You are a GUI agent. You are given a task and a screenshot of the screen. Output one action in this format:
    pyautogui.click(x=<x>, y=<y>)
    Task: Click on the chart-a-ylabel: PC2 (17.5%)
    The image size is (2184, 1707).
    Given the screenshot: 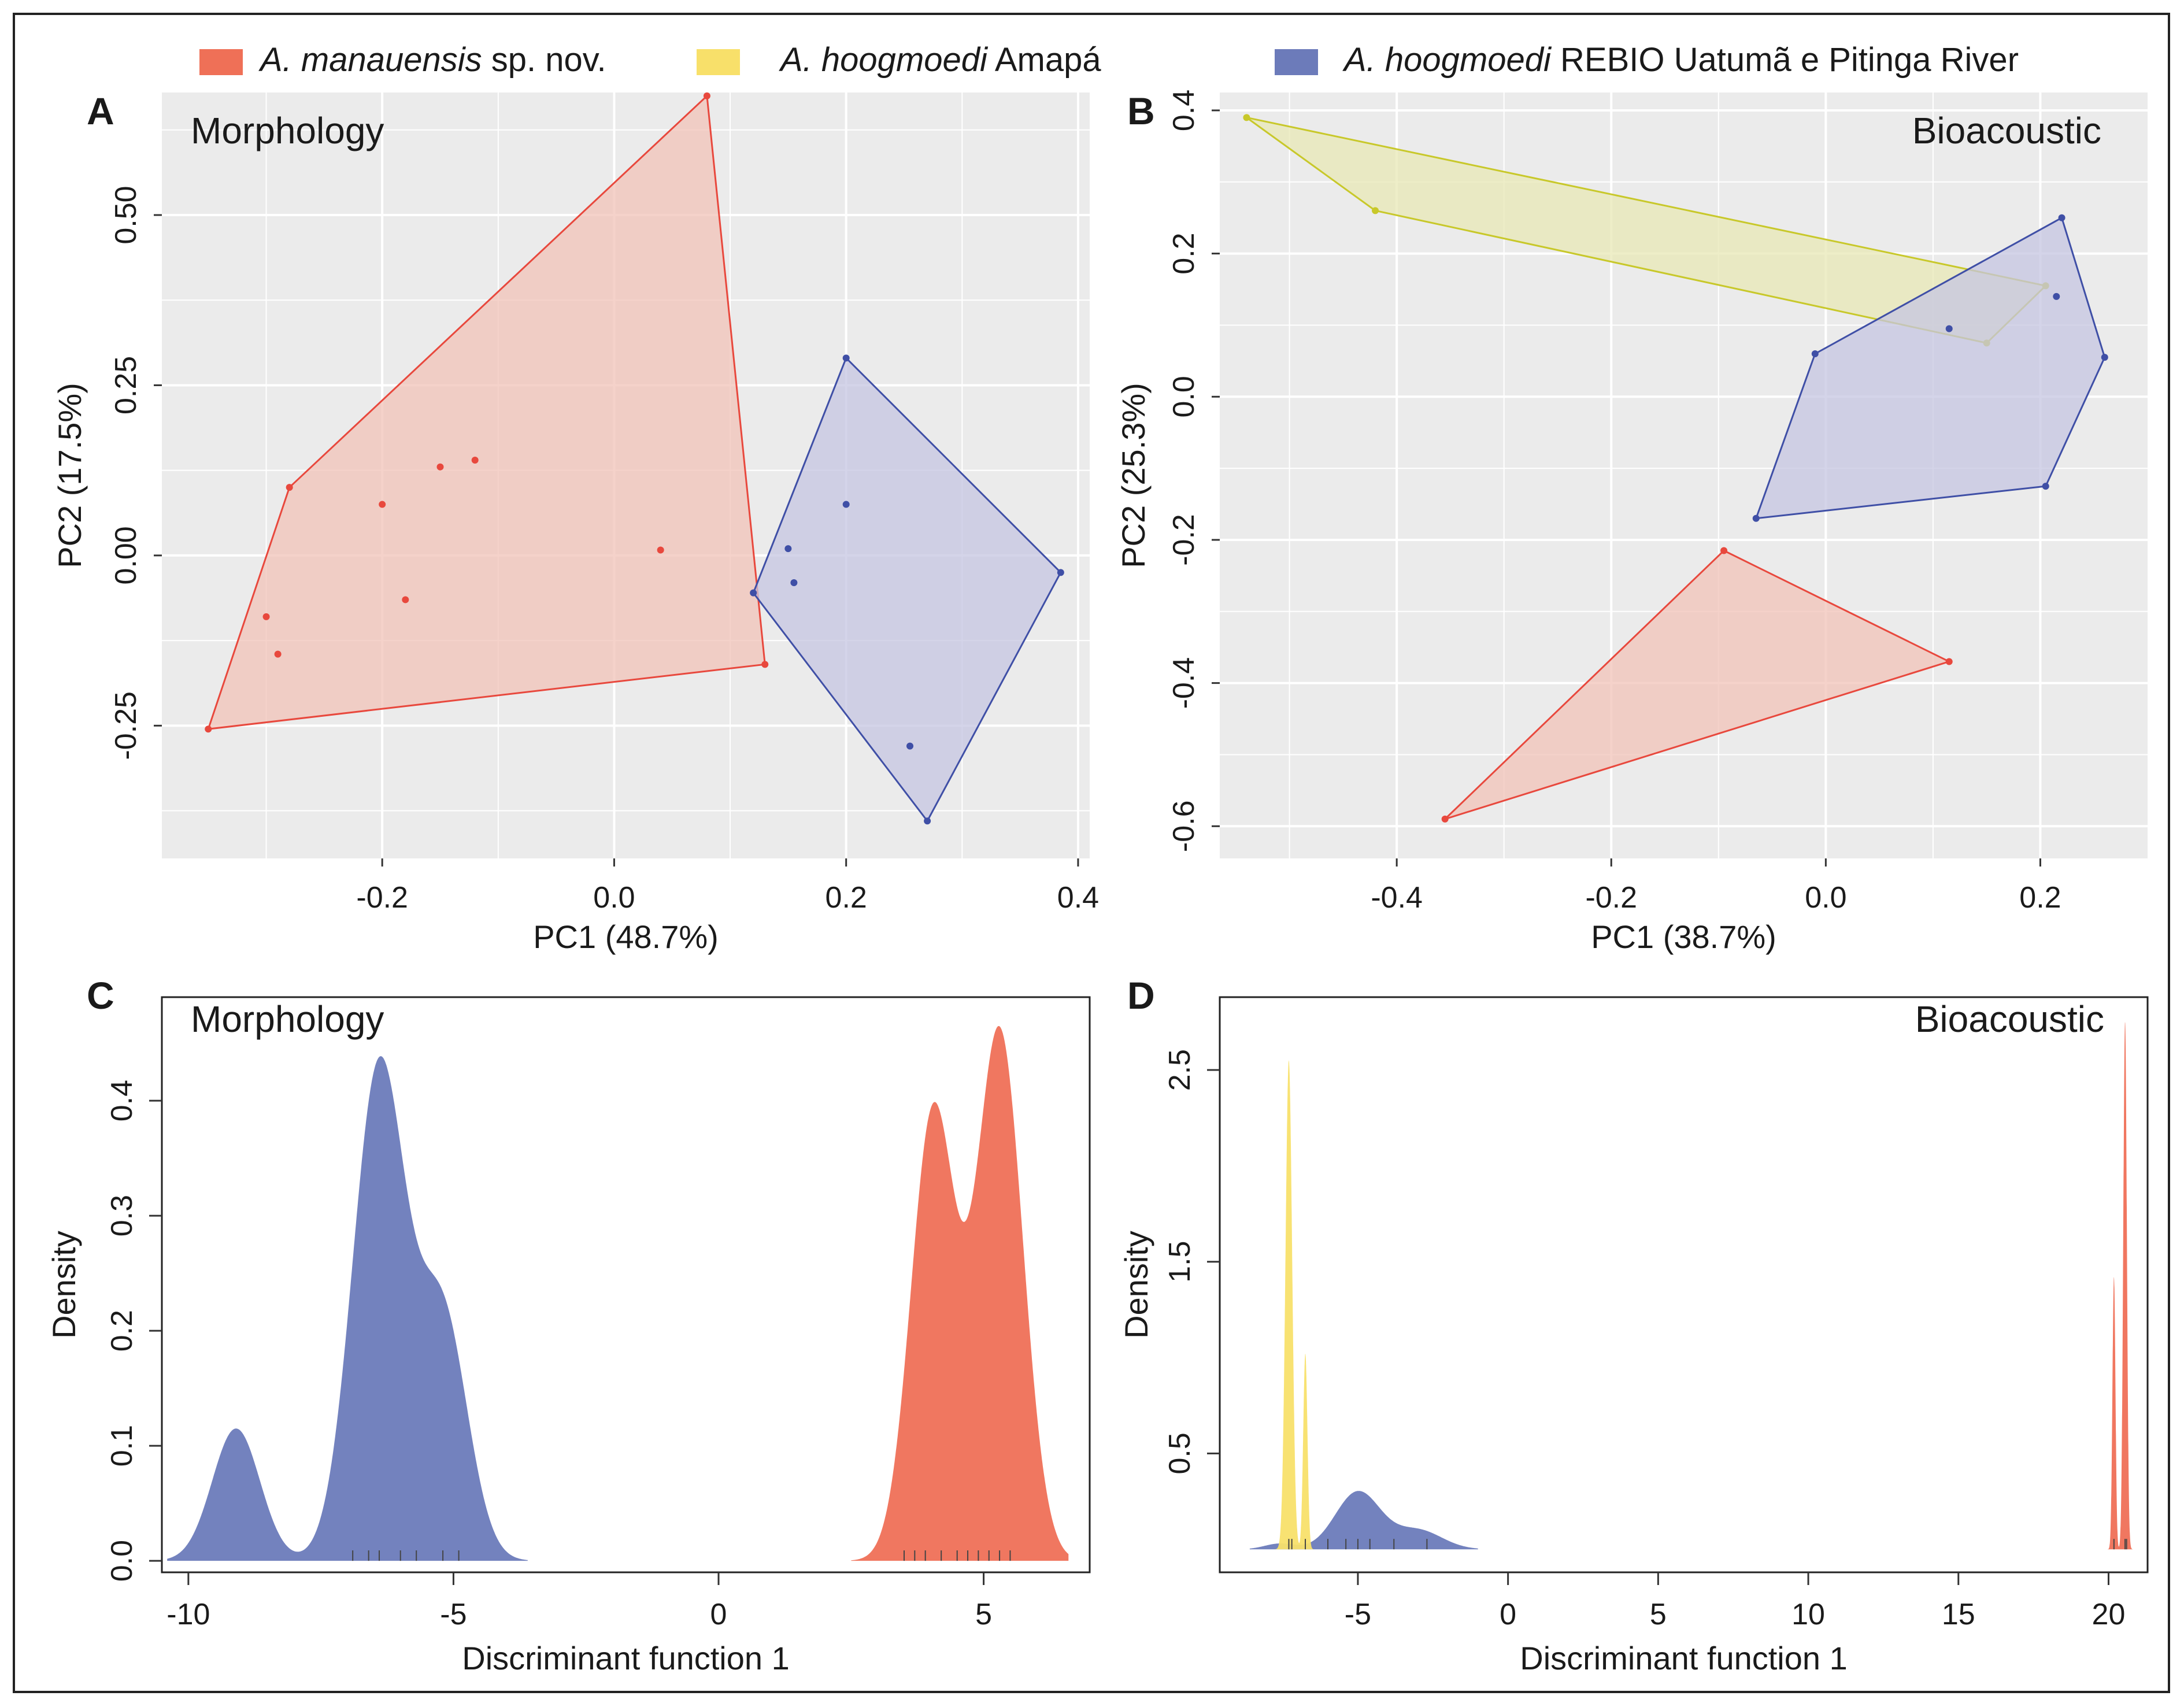 What is the action you would take?
    pyautogui.click(x=69, y=475)
    